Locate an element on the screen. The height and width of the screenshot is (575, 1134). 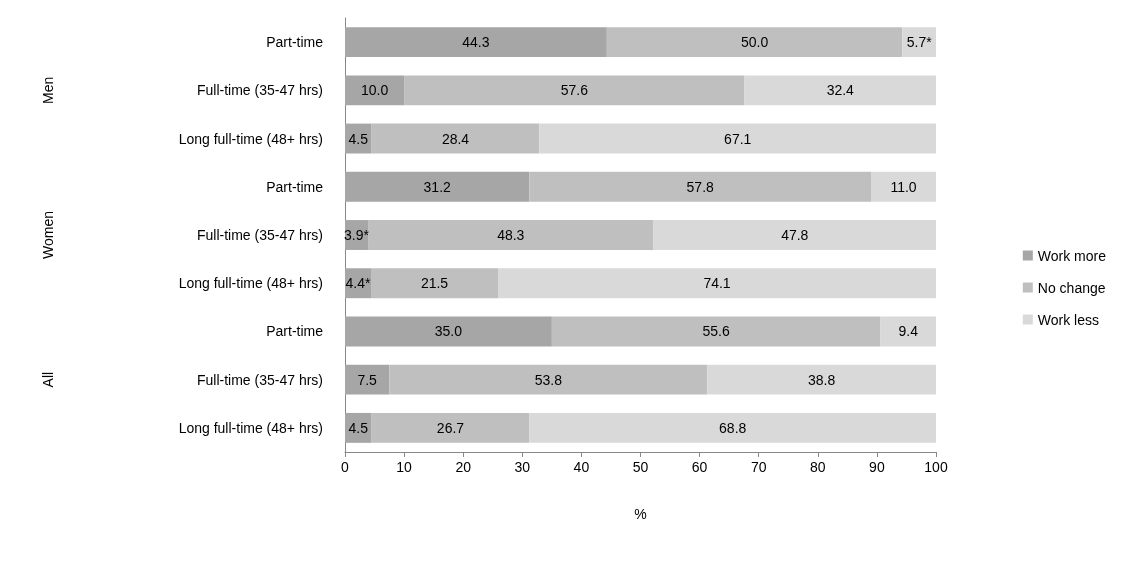
x-tick-label: 100 is located at coordinates (936, 467).